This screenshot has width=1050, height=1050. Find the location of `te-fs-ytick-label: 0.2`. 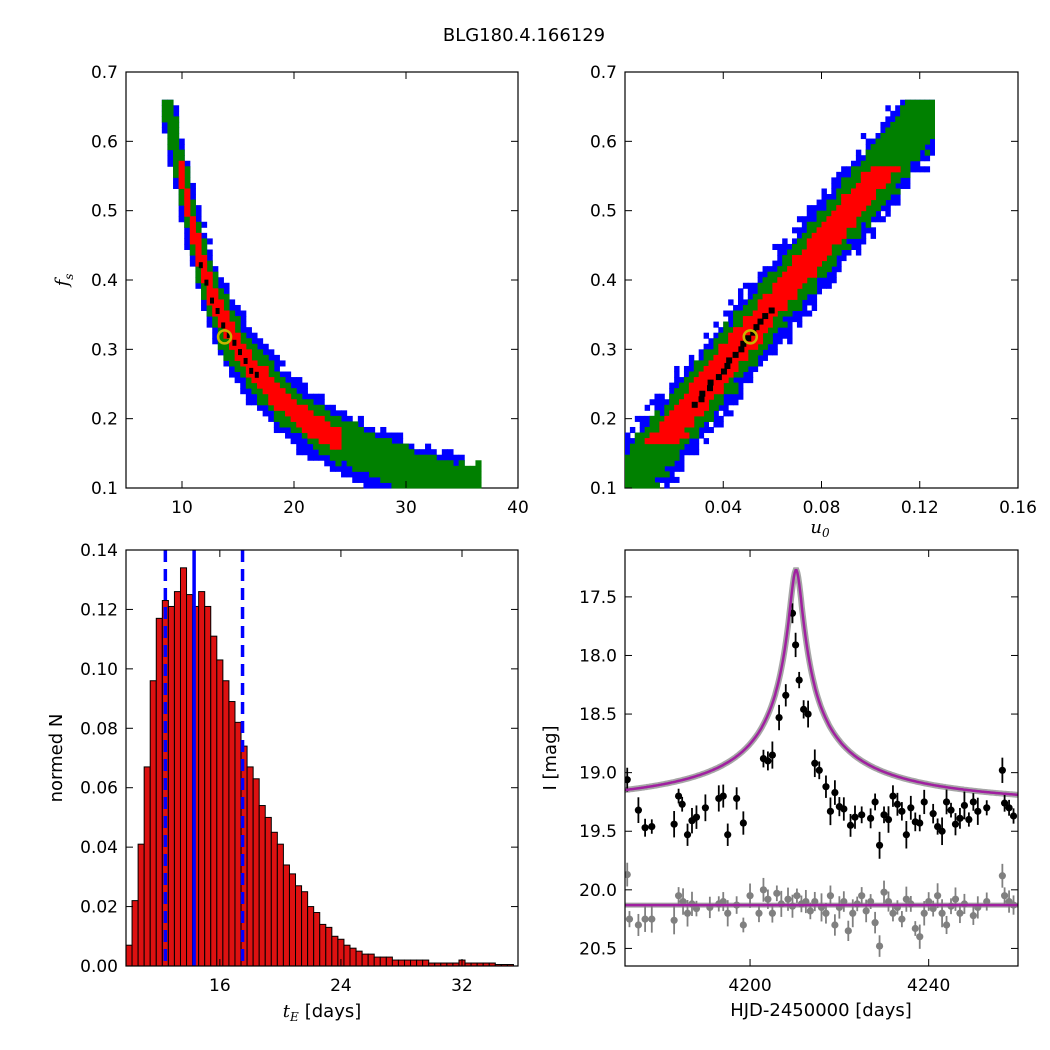

te-fs-ytick-label: 0.2 is located at coordinates (104, 420).